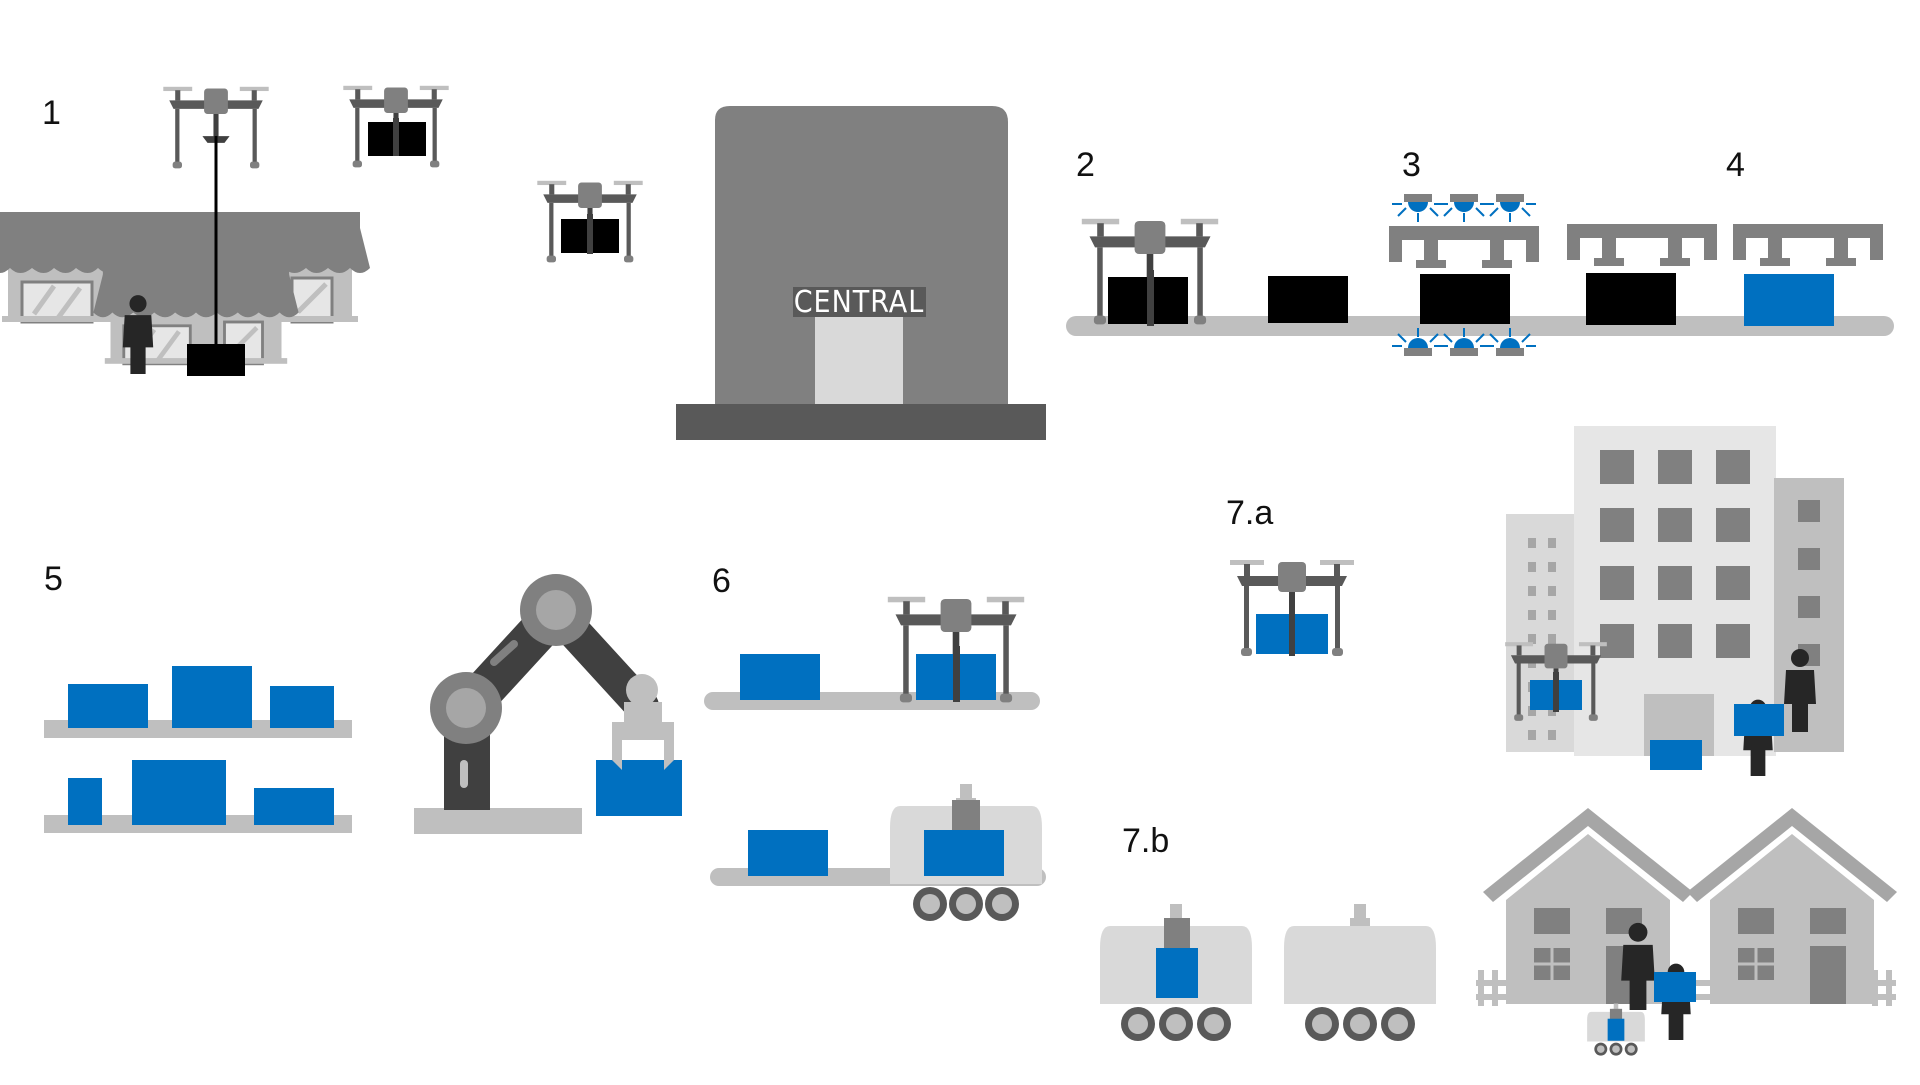 This screenshot has height=1085, width=1920. I want to click on central-door, so click(859, 360).